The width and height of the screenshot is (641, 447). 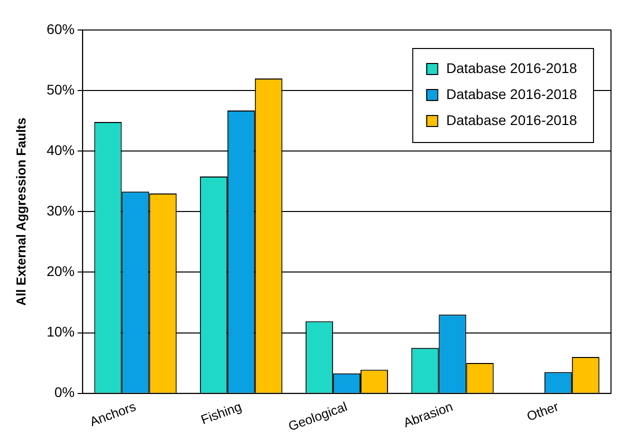 What do you see at coordinates (221, 413) in the screenshot?
I see `x-tick-label: Fishing` at bounding box center [221, 413].